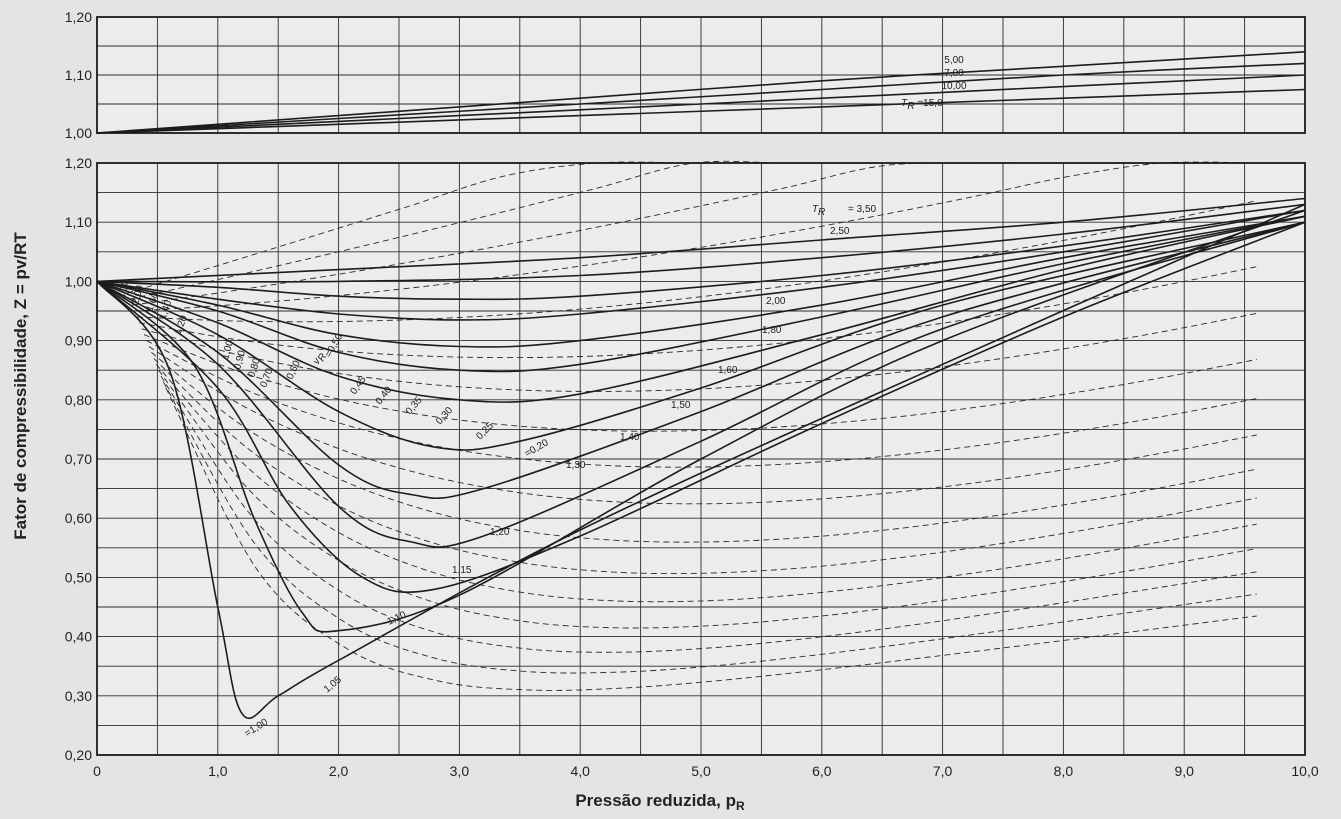  What do you see at coordinates (78, 222) in the screenshot?
I see `bottom-y-tick-label: 1,10` at bounding box center [78, 222].